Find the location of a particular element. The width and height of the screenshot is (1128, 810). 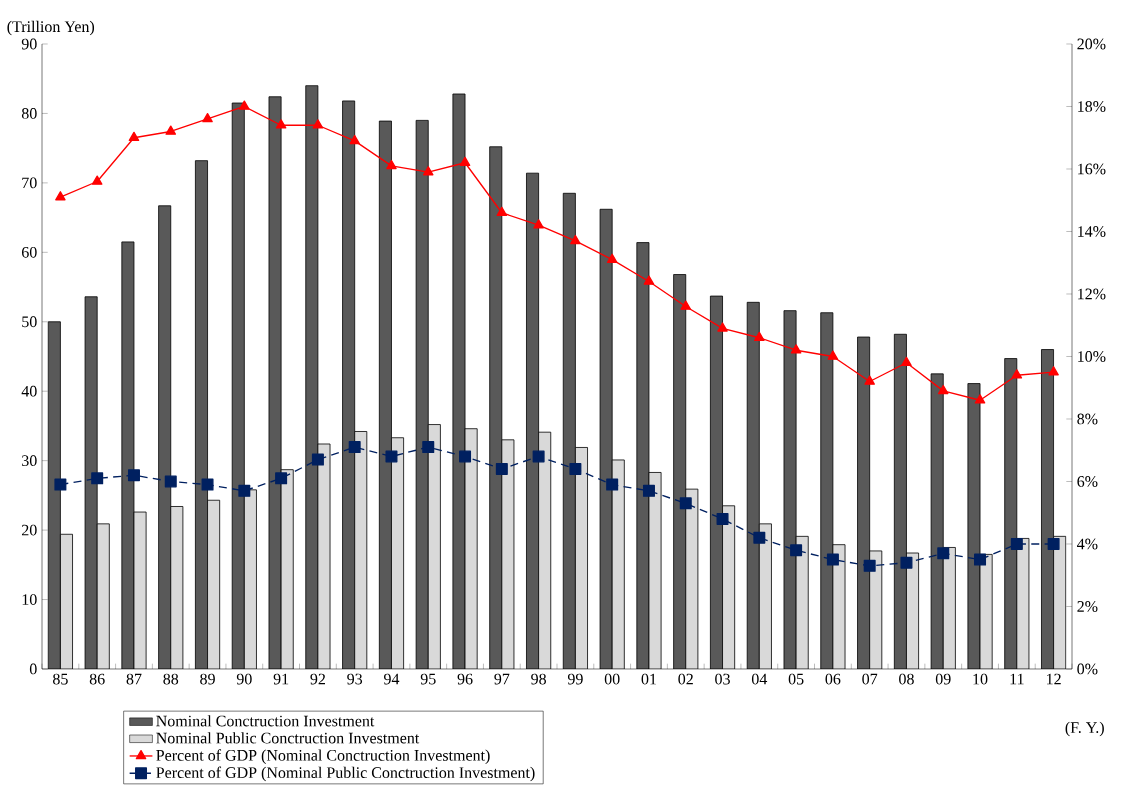

x-tick-label: 92 is located at coordinates (318, 679).